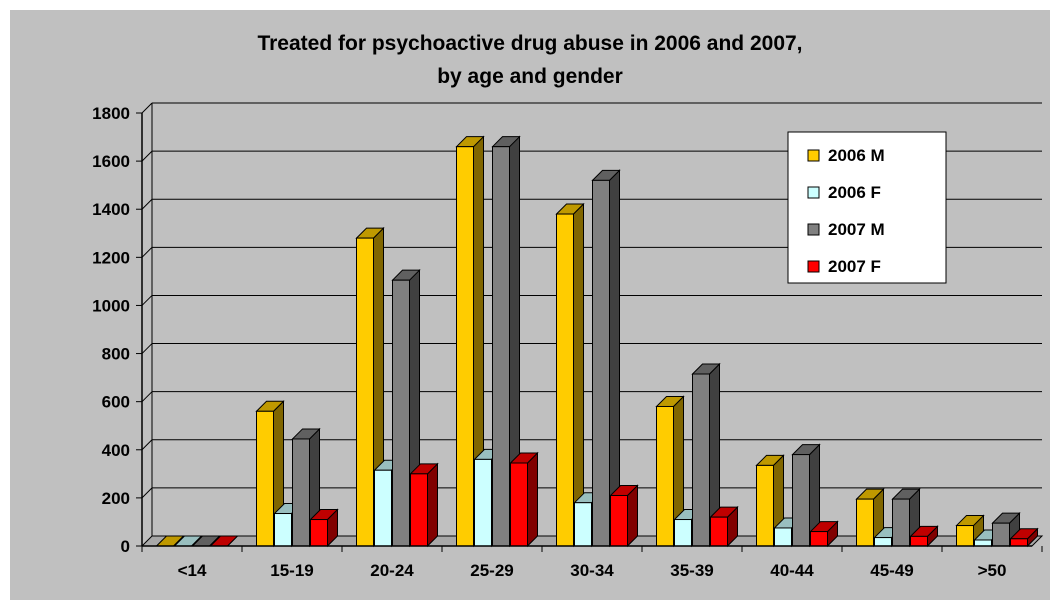  What do you see at coordinates (592, 570) in the screenshot?
I see `x-tick-label: 30-34` at bounding box center [592, 570].